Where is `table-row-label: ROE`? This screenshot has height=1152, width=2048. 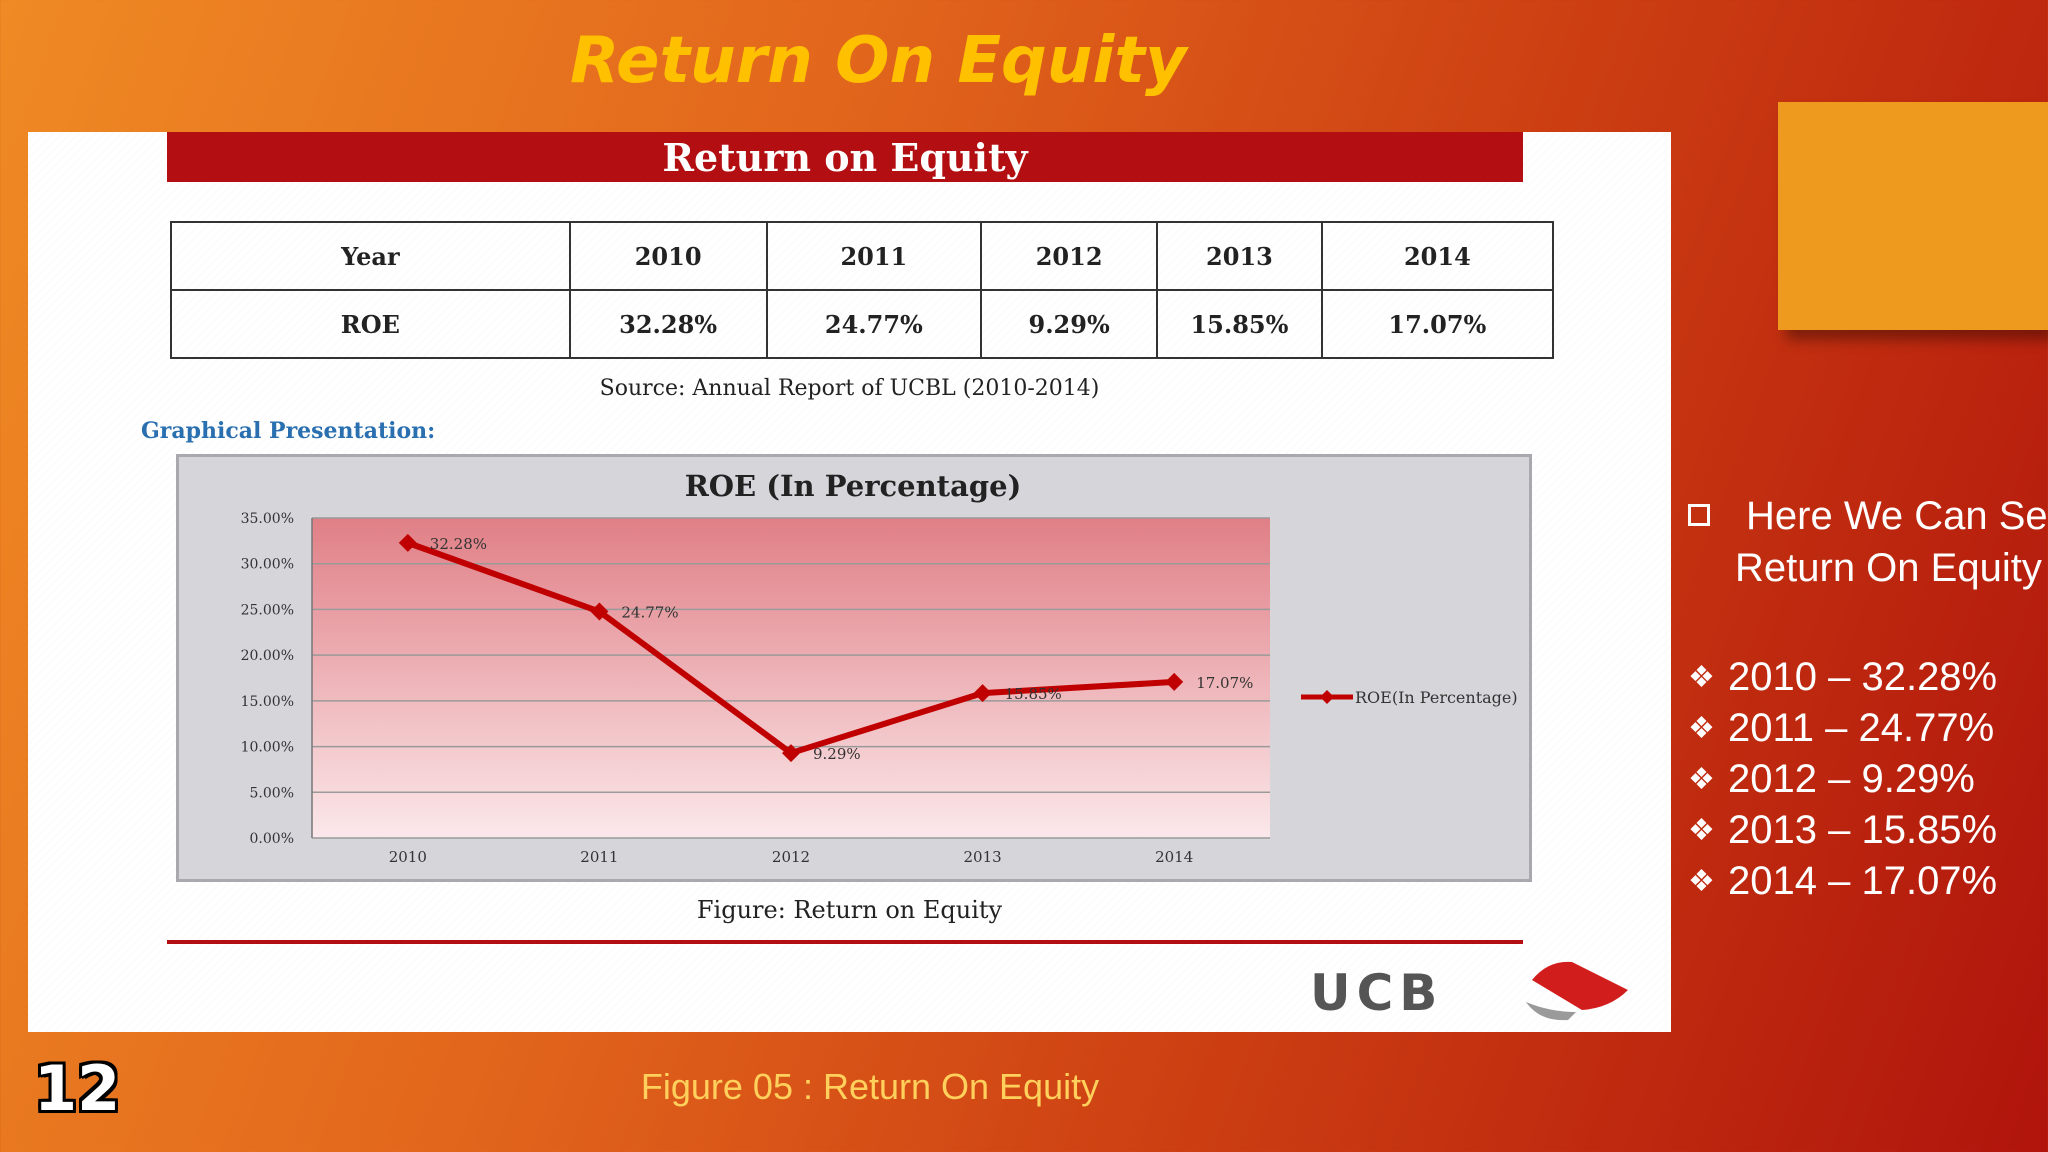
table-row-label: ROE is located at coordinates (370, 324).